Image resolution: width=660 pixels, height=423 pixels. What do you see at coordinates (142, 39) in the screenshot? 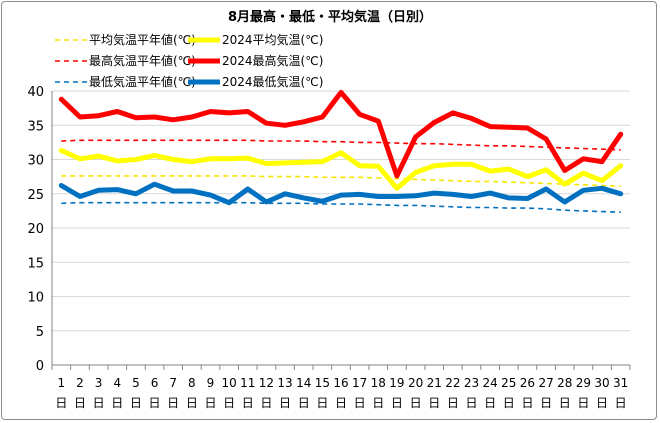
I see `legend-label-0: 平均気温平年値(℃)` at bounding box center [142, 39].